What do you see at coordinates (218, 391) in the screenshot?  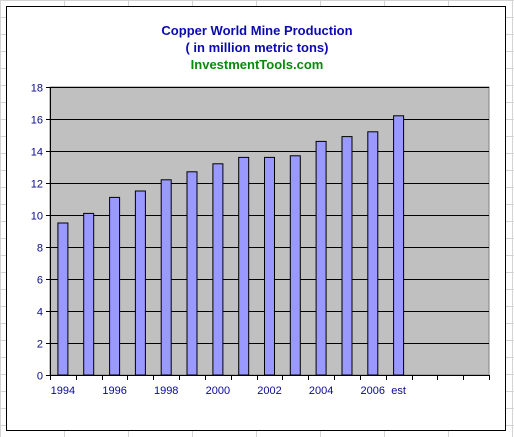 I see `x-tick-label: 2000` at bounding box center [218, 391].